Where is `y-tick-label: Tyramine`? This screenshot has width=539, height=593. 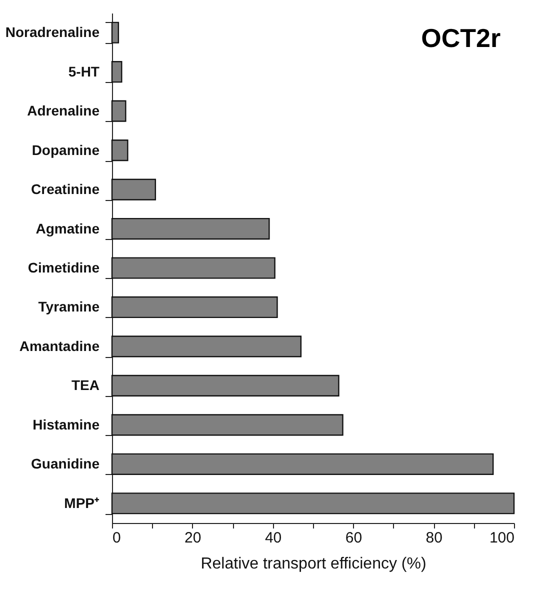
y-tick-label: Tyramine is located at coordinates (69, 306).